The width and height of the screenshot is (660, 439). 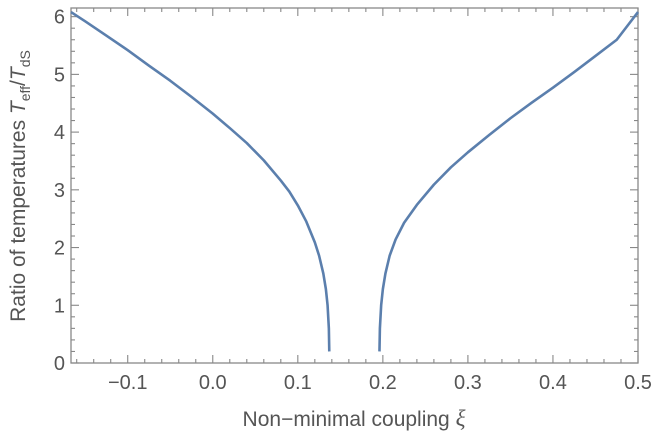 I want to click on x-tick-labels: −0.1 0.0 0.1 0.2 0.3 0.4 0.5, so click(x=380, y=383).